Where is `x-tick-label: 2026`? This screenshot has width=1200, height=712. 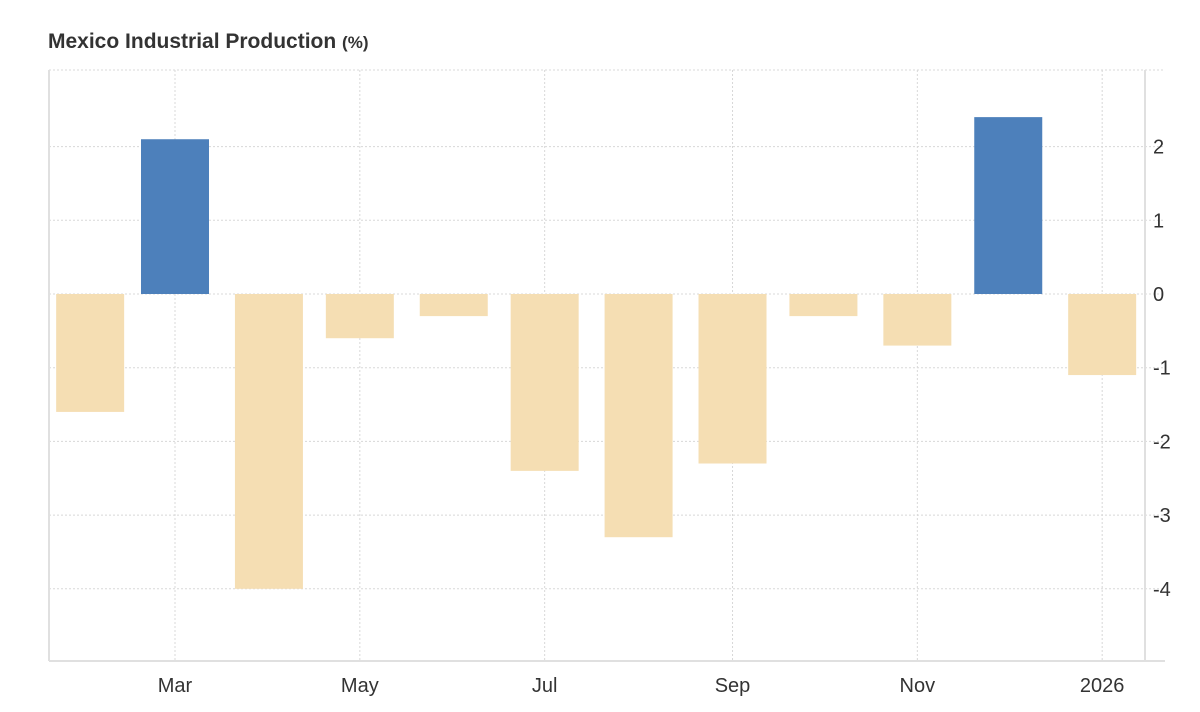
x-tick-label: 2026 is located at coordinates (1102, 686).